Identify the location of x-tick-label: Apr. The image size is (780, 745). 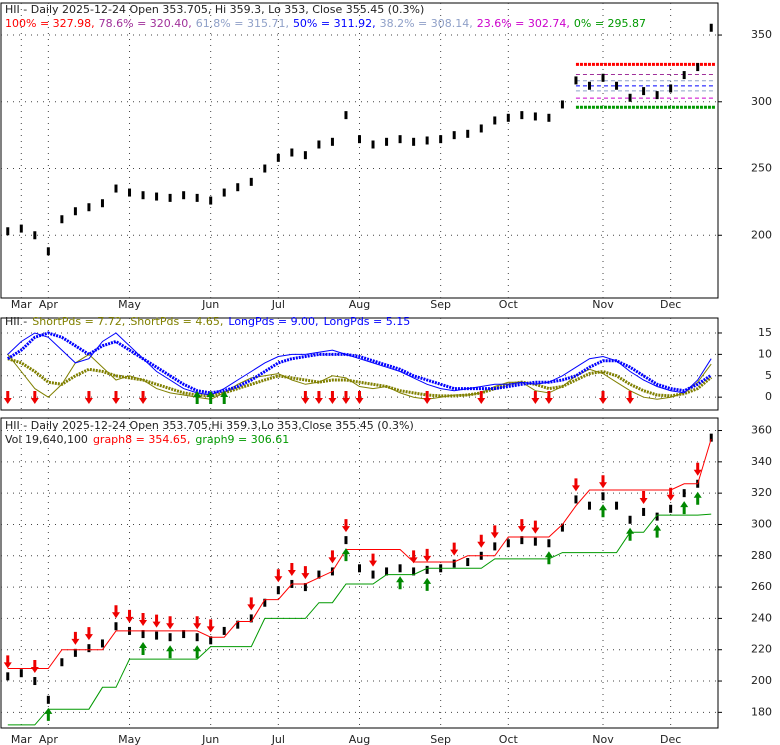
(49, 739).